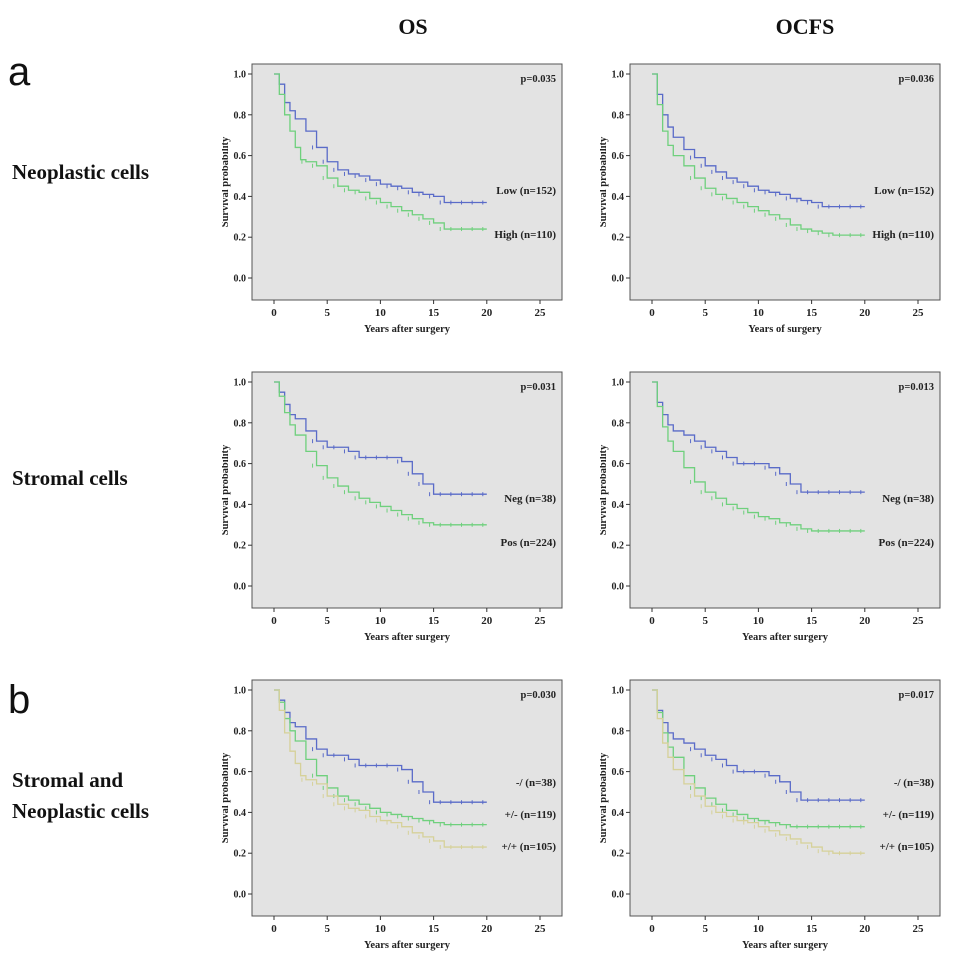  What do you see at coordinates (916, 387) in the screenshot?
I see `p-value-annotation: p=0.013` at bounding box center [916, 387].